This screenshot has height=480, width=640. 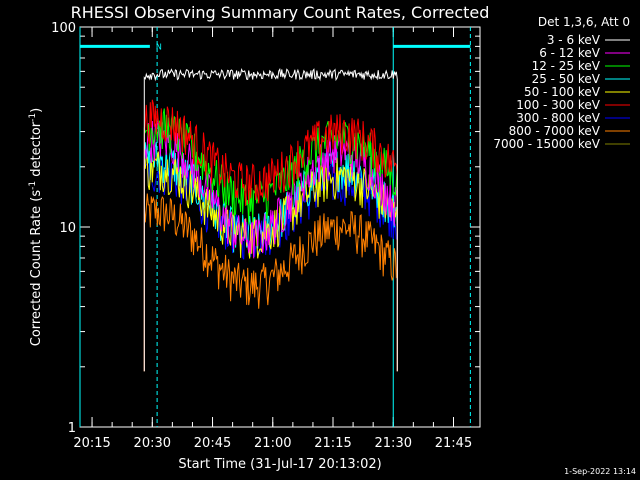 What do you see at coordinates (270, 282) in the screenshot?
I see `series-line-800-7000-kev` at bounding box center [270, 282].